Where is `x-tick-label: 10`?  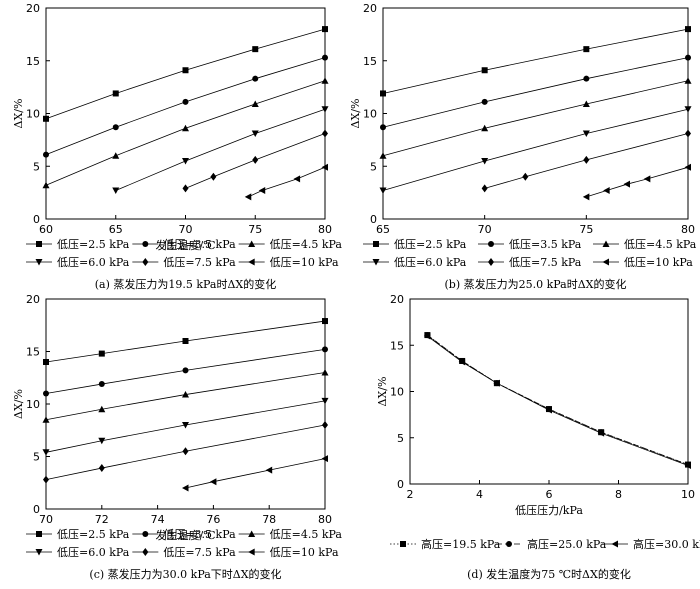
x-tick-label: 10 is located at coordinates (688, 494).